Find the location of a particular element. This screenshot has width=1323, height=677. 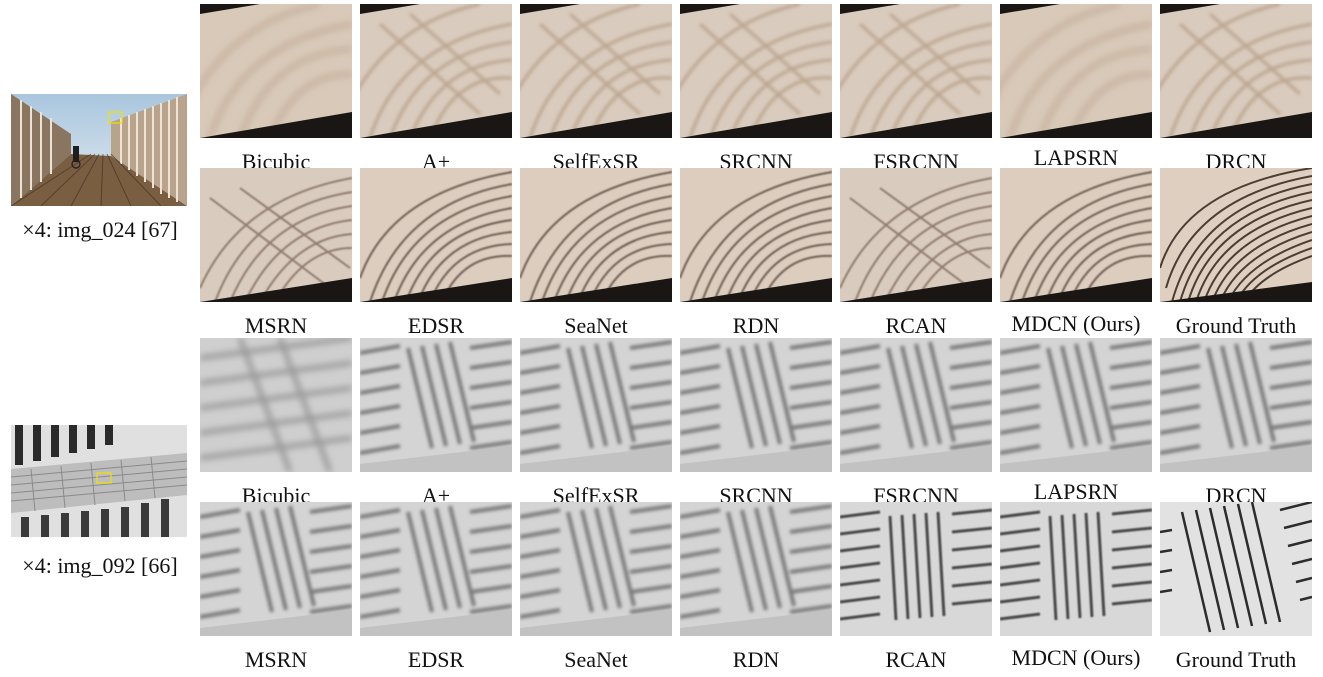

overview-image-facade is located at coordinates (99, 481).